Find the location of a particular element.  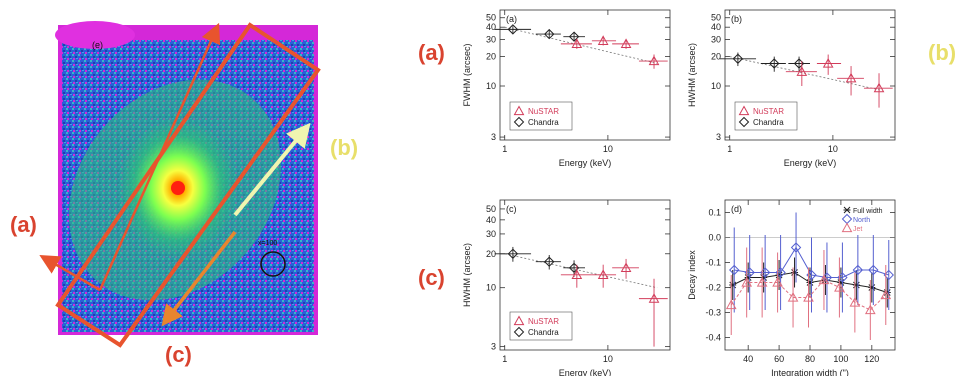

y-tick-label: -0.2 is located at coordinates (713, 288).